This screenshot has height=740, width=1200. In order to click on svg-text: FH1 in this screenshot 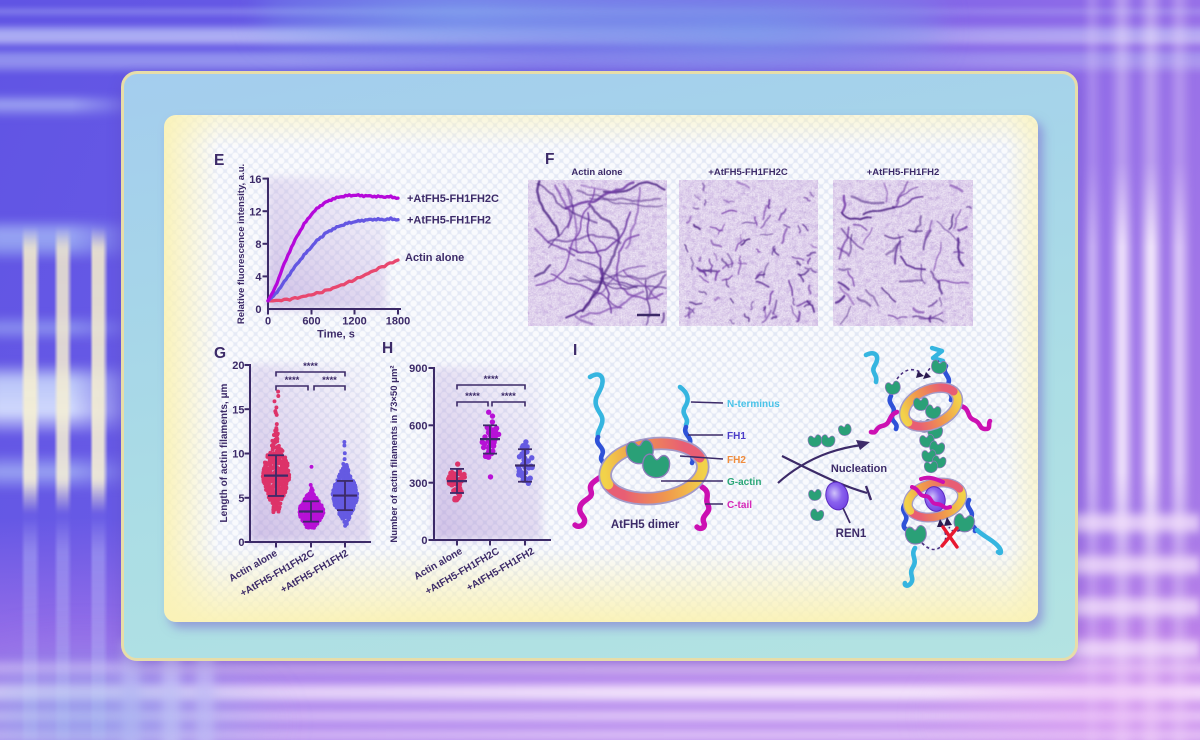, I will do `click(736, 436)`.